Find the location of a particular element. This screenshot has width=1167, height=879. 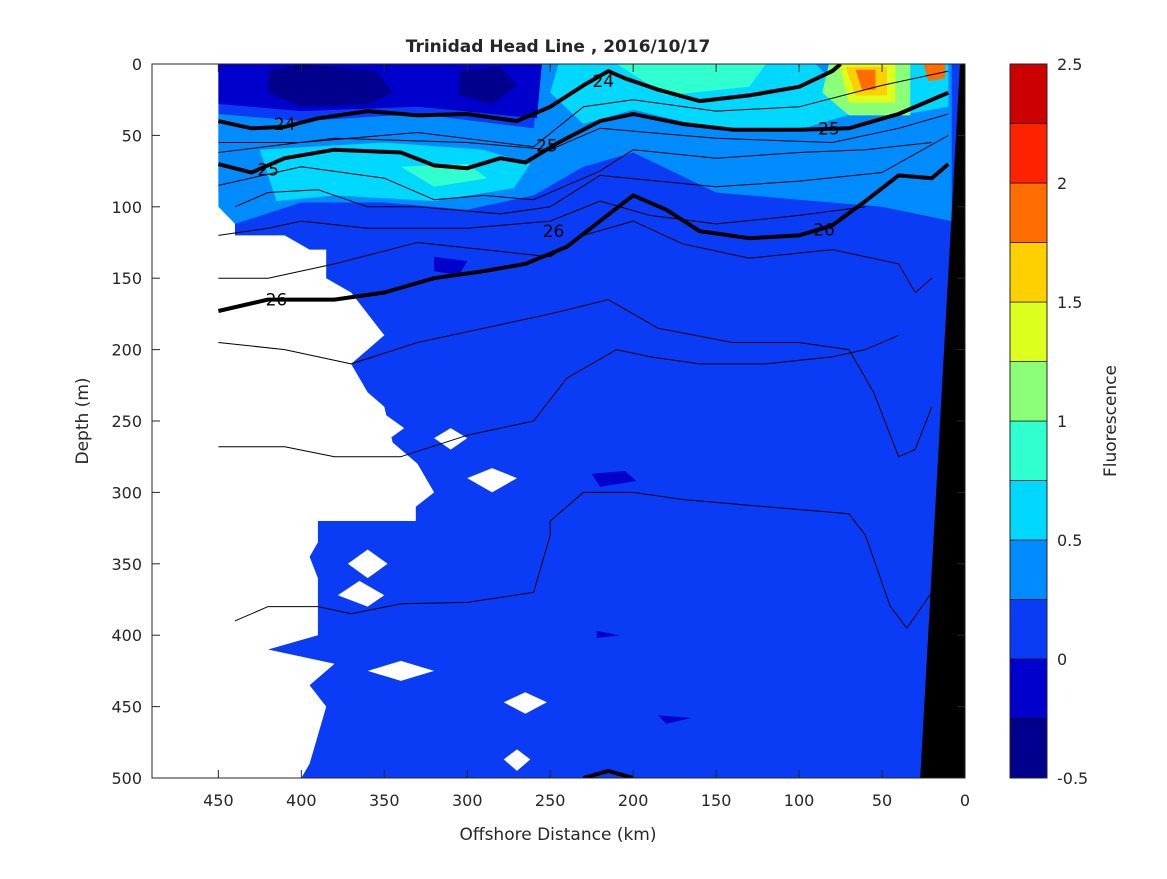

colorbar-frame is located at coordinates (1028, 421).